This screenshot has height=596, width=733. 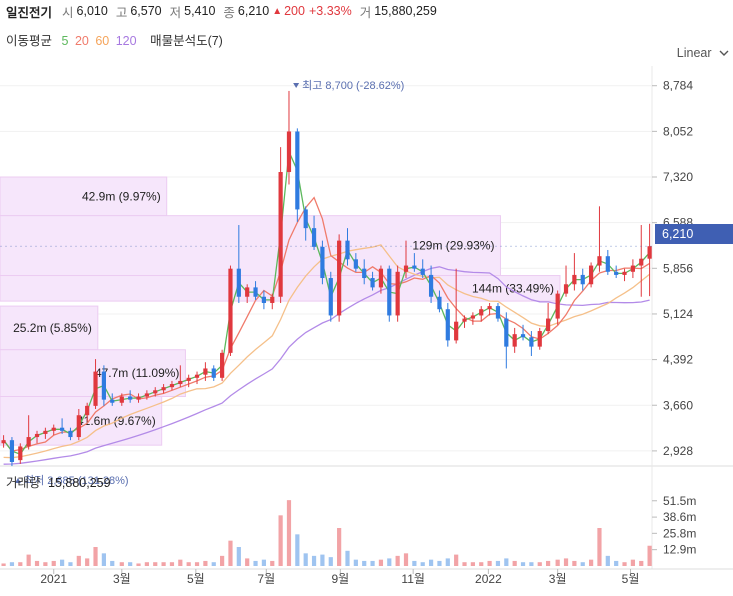 I want to click on high-annotation: 최고 8,700 (-28.62%), so click(x=353, y=85).